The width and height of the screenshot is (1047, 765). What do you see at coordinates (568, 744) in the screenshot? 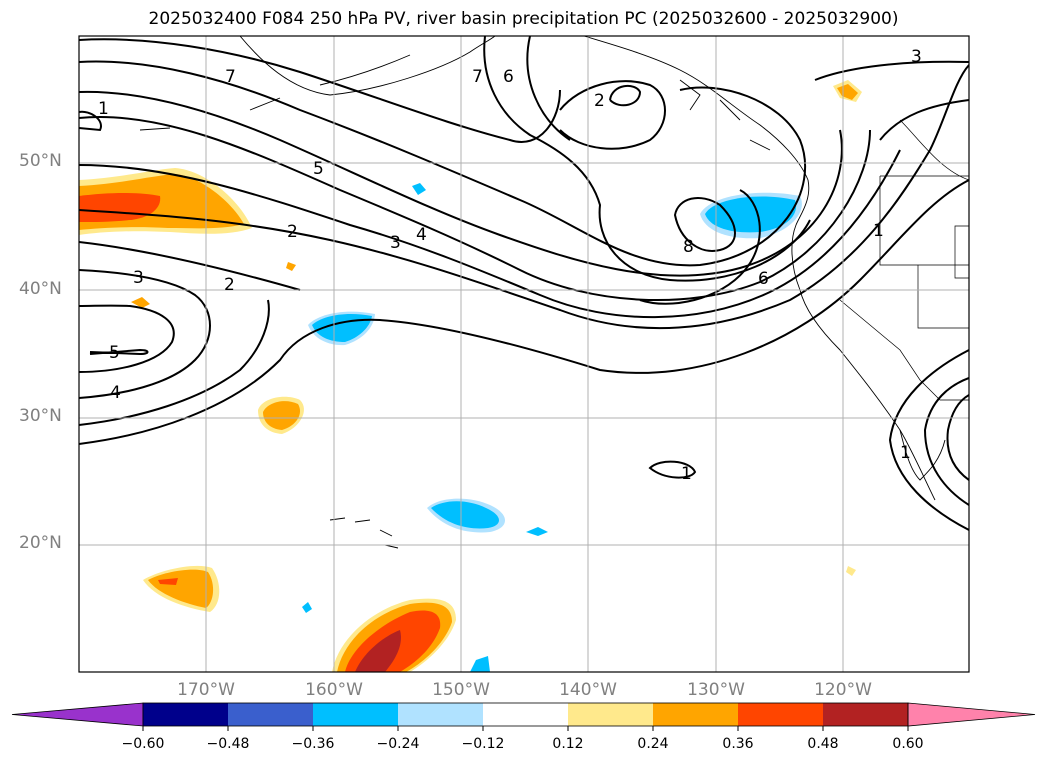
I see `colorbar-tick-label: 0.12` at bounding box center [568, 744].